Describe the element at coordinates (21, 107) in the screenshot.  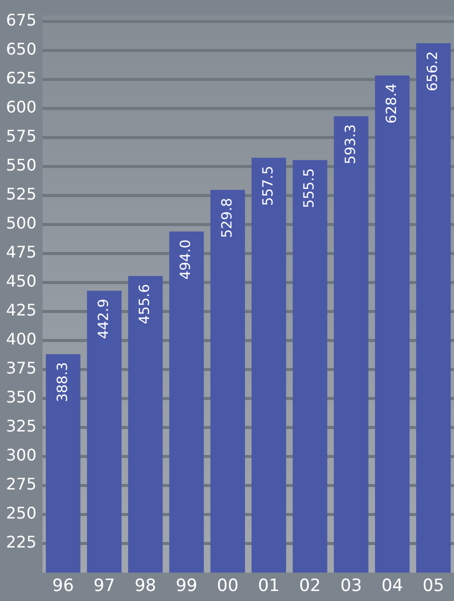
I see `y-tick-label: 600` at that location.